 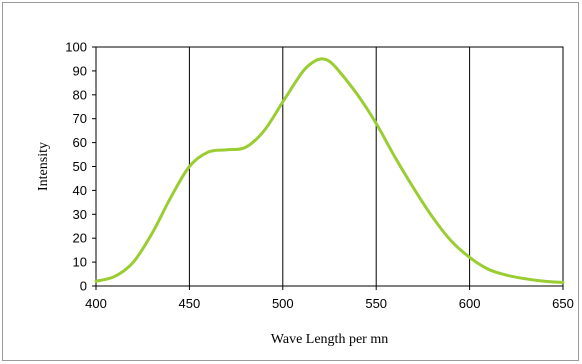 What do you see at coordinates (80, 238) in the screenshot?
I see `y-tick-label: 20` at bounding box center [80, 238].